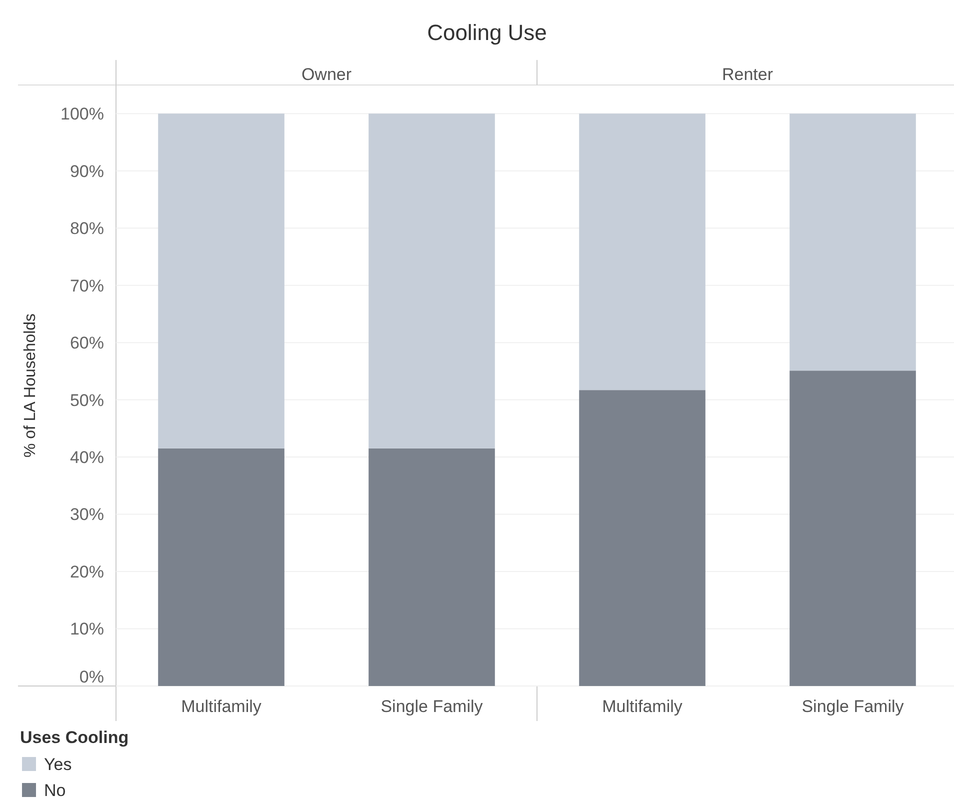  Describe the element at coordinates (87, 400) in the screenshot. I see `y-tick-label: 50%` at that location.